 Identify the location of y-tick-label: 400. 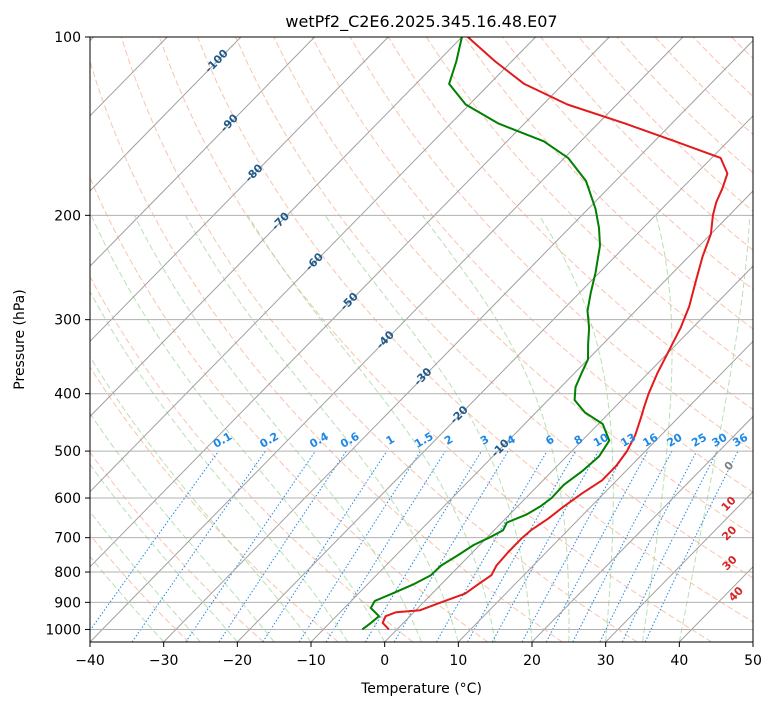
(67, 395).